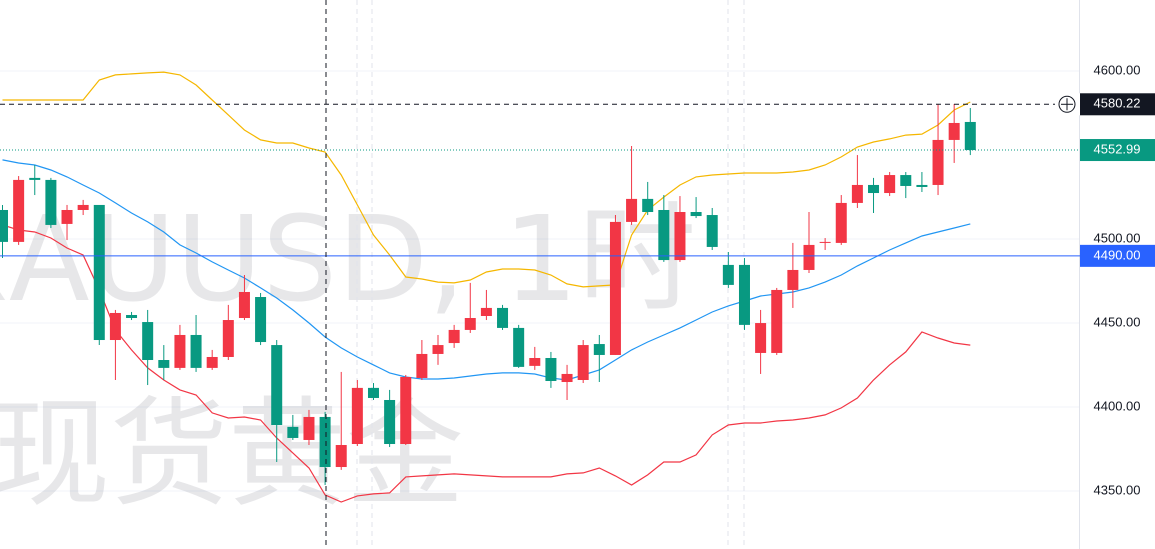  Describe the element at coordinates (1117, 237) in the screenshot. I see `y-tick-label: 4500.00` at that location.